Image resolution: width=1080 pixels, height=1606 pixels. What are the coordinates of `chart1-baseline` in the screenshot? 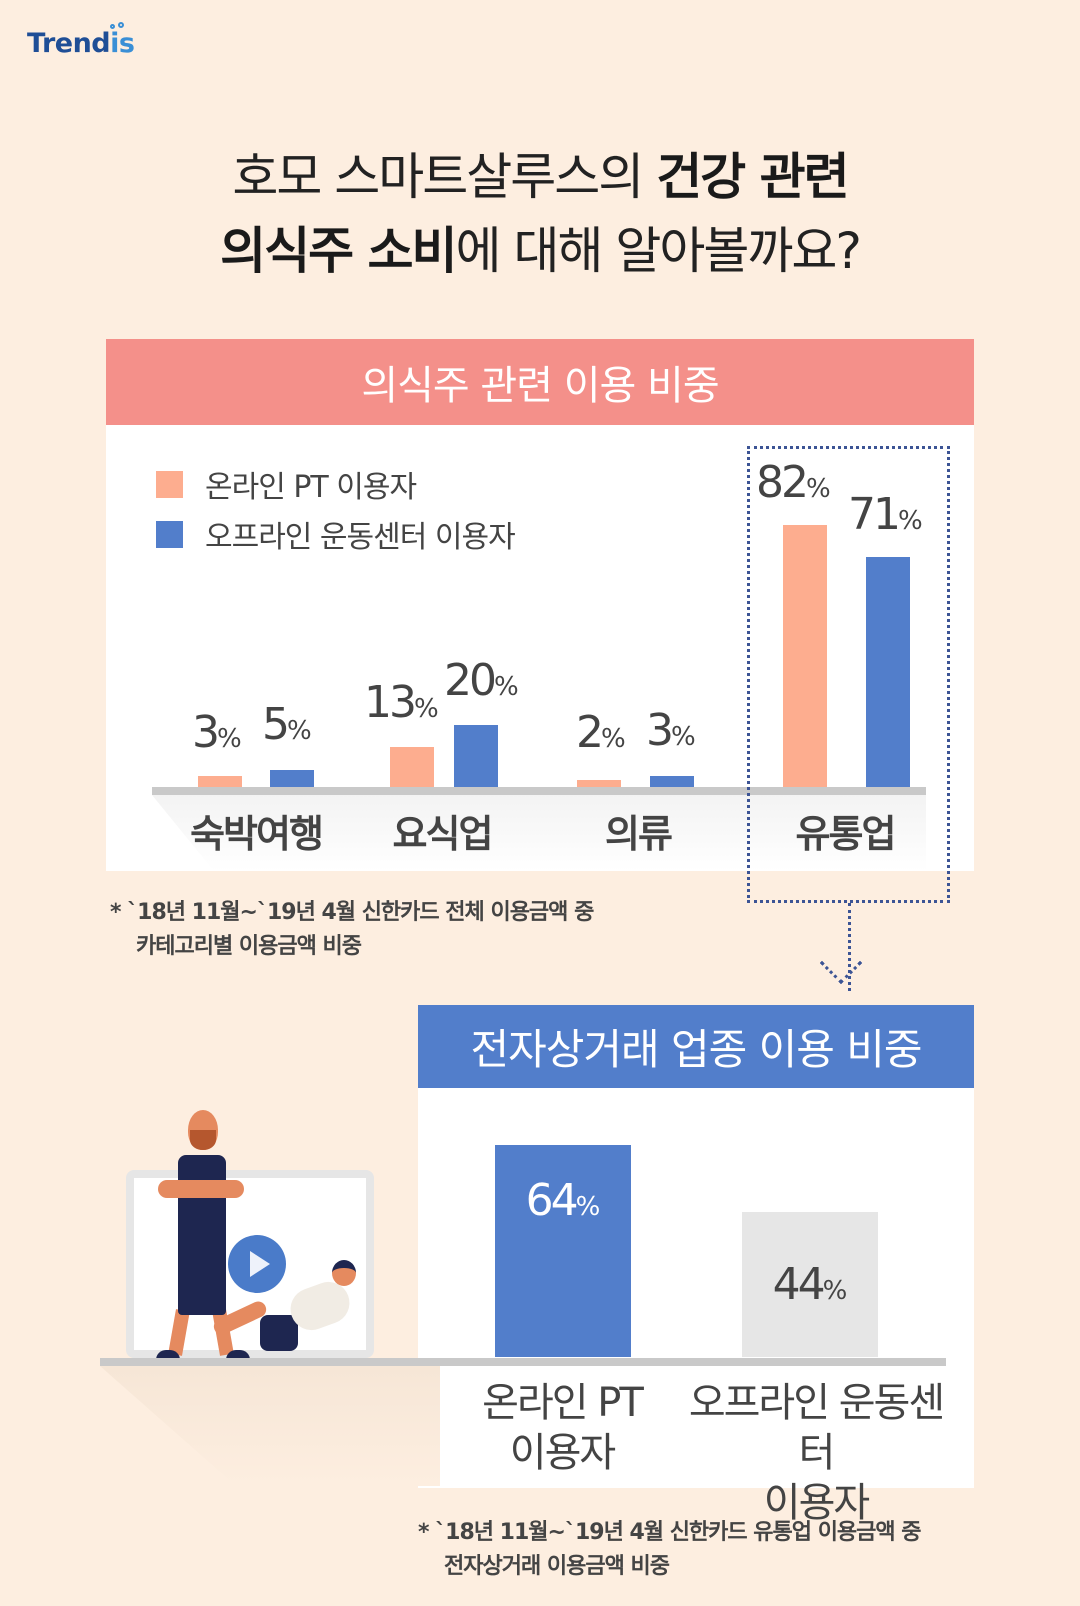 It's located at (539, 791).